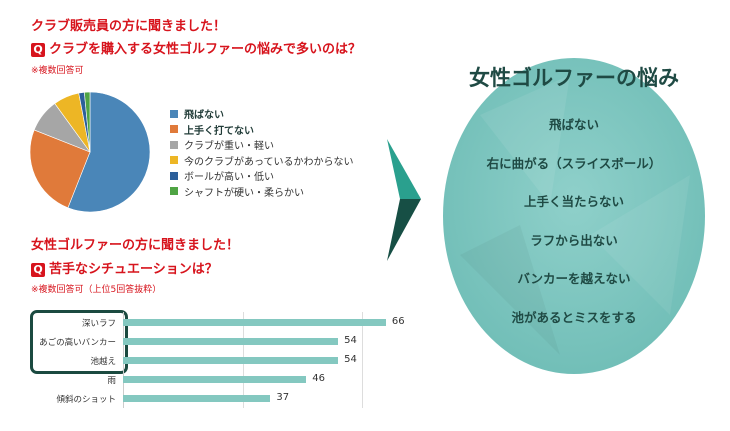 The image size is (730, 431). I want to click on legend-label: 今のクラブがあっているかわからない, so click(269, 162).